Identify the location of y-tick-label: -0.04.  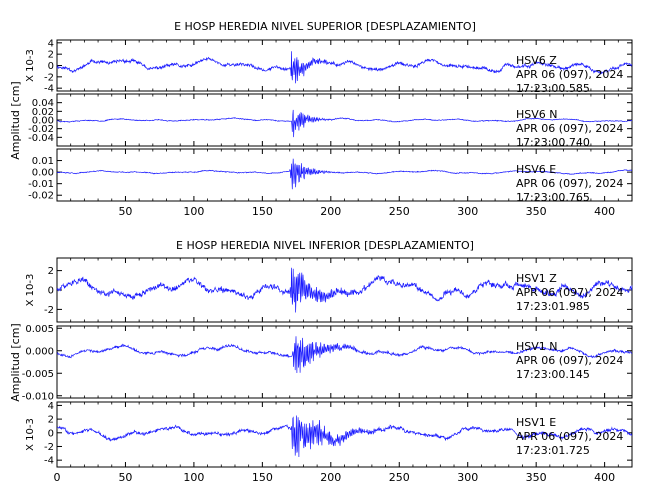
(41, 138).